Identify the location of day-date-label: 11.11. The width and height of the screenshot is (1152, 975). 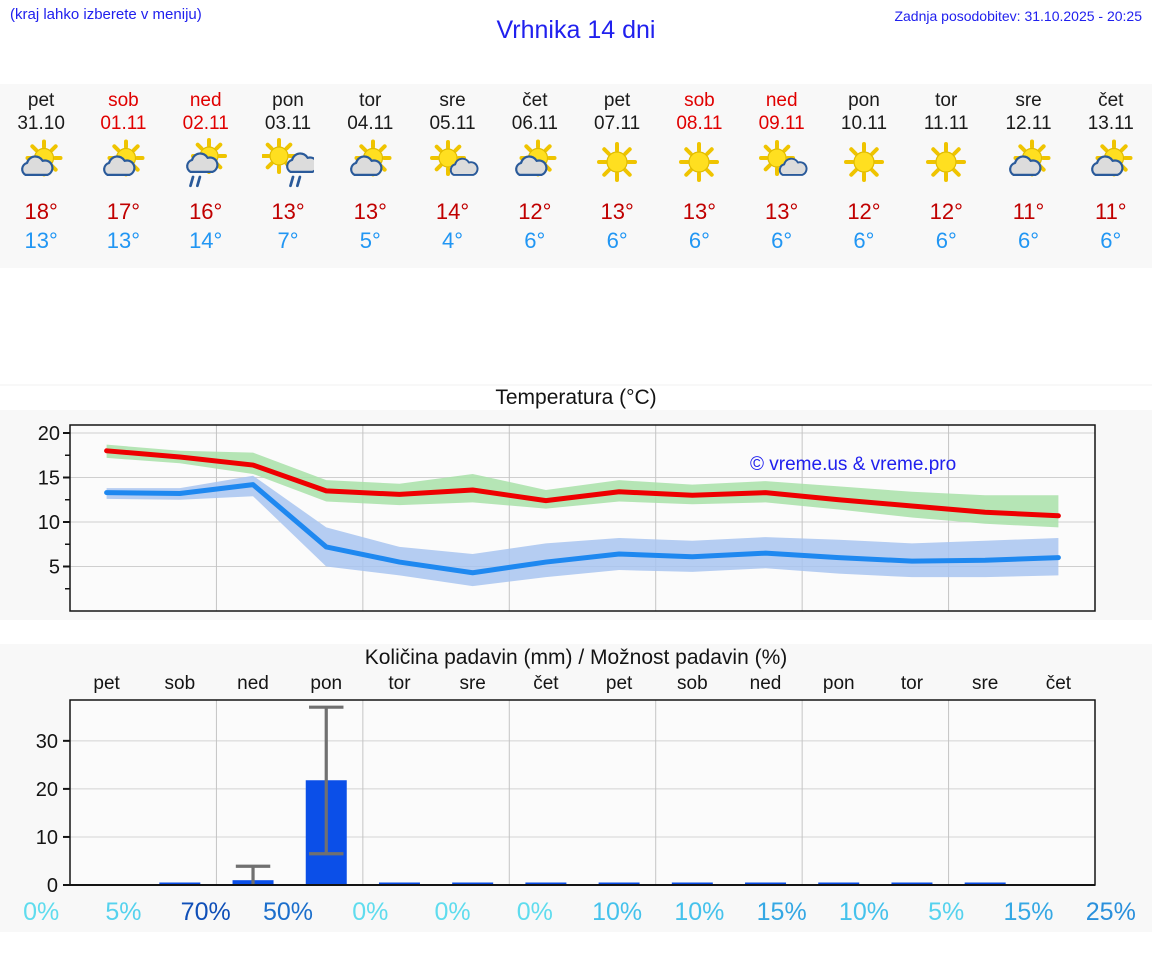
(946, 123).